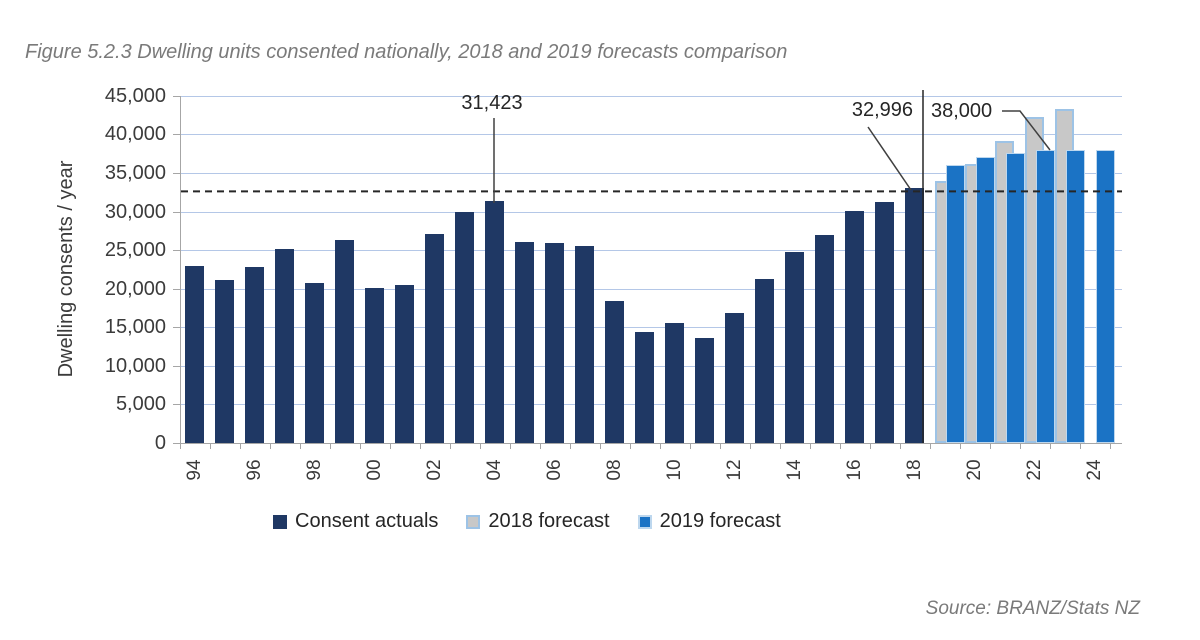 This screenshot has height=640, width=1200. Describe the element at coordinates (962, 111) in the screenshot. I see `annotation-38000: 38,000` at that location.